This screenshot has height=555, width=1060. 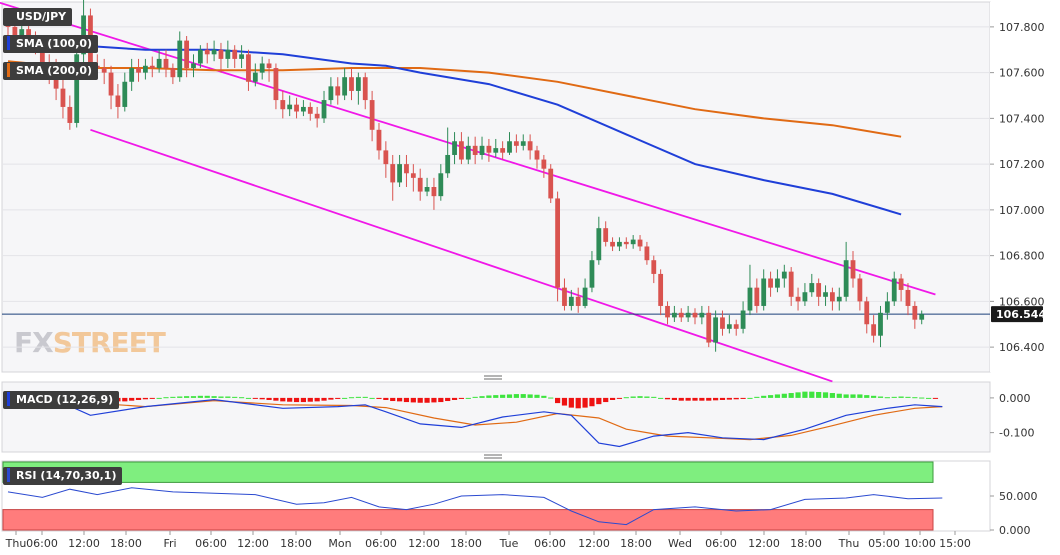 What do you see at coordinates (51, 44) in the screenshot?
I see `sma100-legend: SMA (100,0)` at bounding box center [51, 44].